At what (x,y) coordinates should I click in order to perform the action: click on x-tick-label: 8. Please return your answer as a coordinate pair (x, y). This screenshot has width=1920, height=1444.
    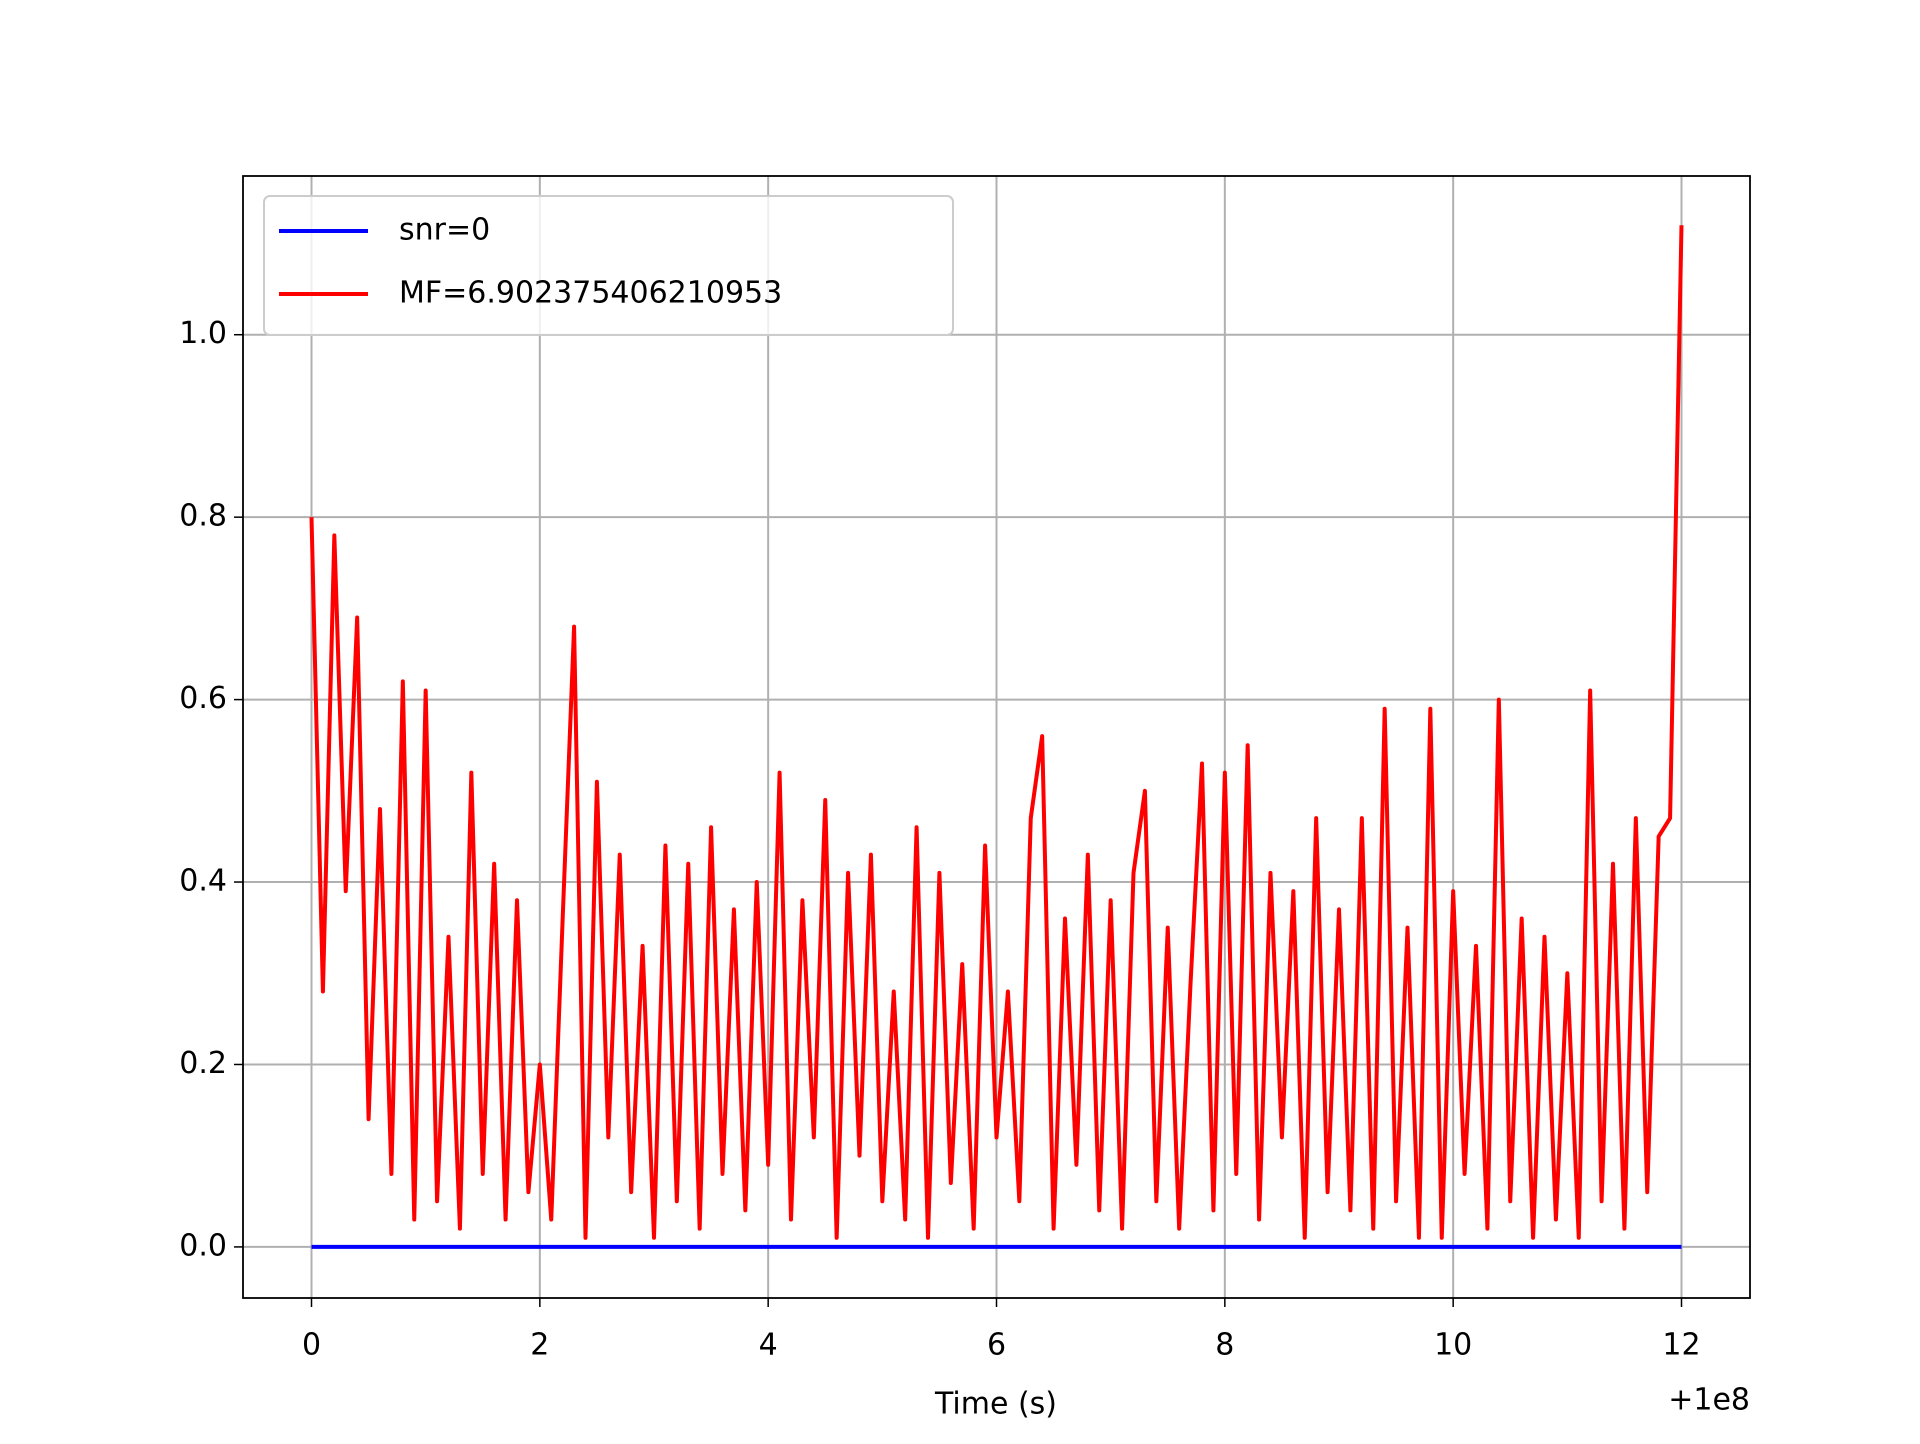
    Looking at the image, I should click on (1224, 1345).